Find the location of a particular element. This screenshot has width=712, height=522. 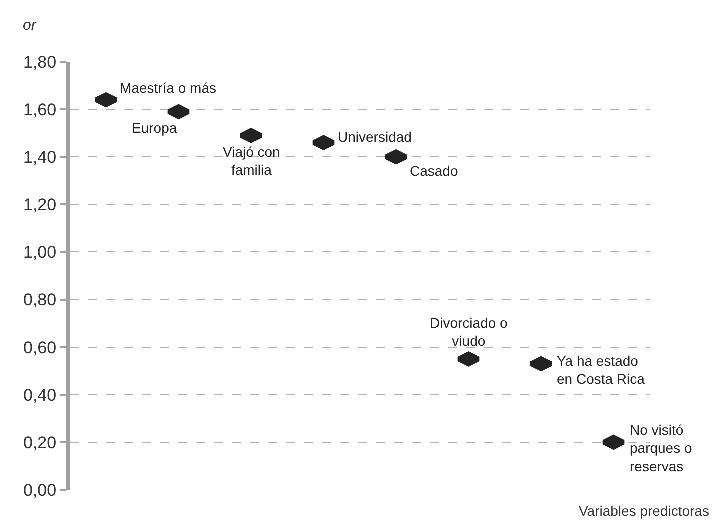

annotation: Viajó con familia is located at coordinates (251, 161).